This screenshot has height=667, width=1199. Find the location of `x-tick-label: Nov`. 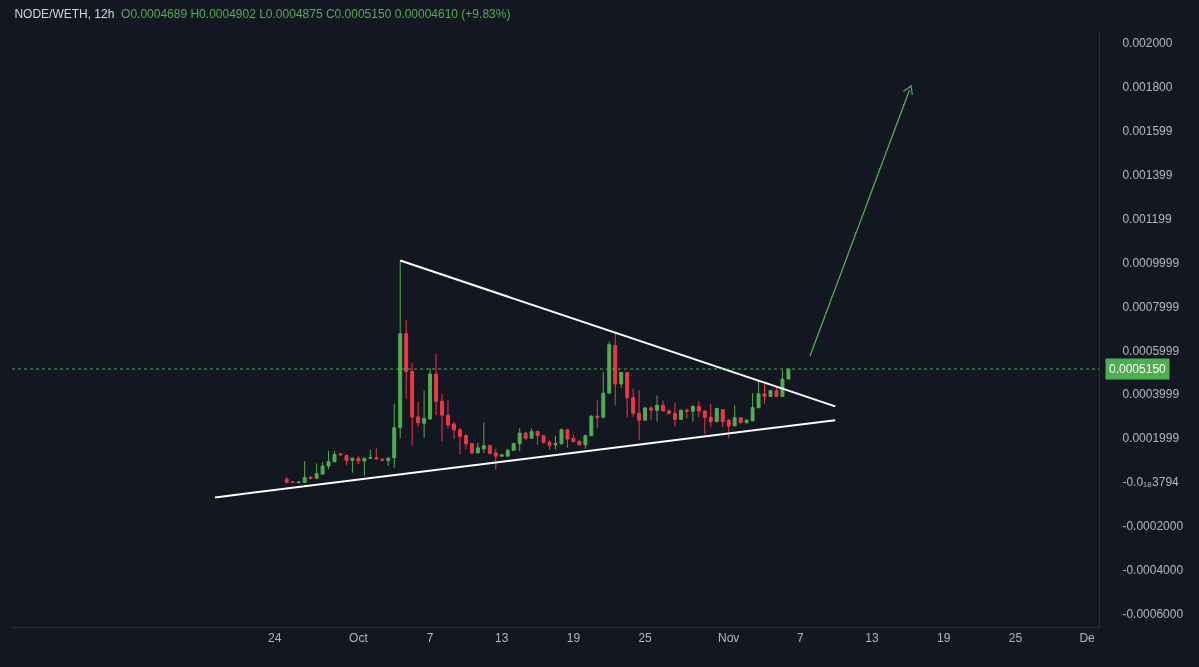

x-tick-label: Nov is located at coordinates (729, 638).